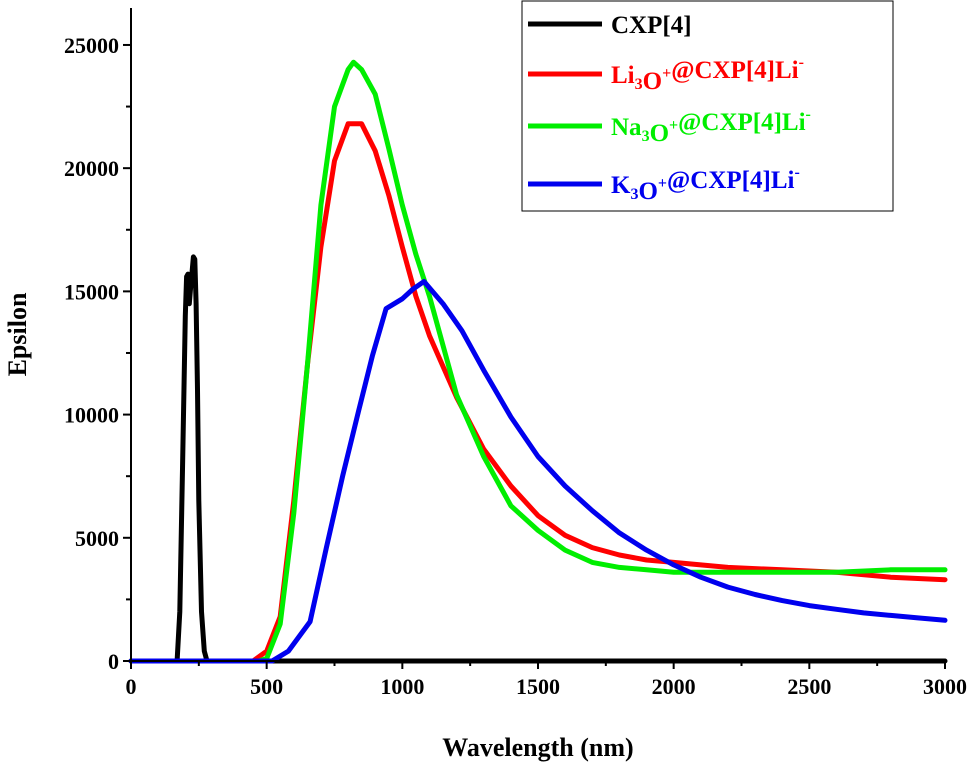  What do you see at coordinates (402, 686) in the screenshot?
I see `x-tick-label: 1000` at bounding box center [402, 686].